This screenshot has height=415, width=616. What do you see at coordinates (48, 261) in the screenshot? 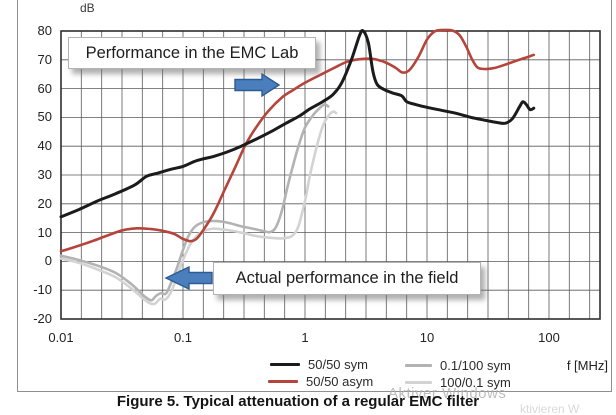
I see `y-tick-0: 0` at bounding box center [48, 261].